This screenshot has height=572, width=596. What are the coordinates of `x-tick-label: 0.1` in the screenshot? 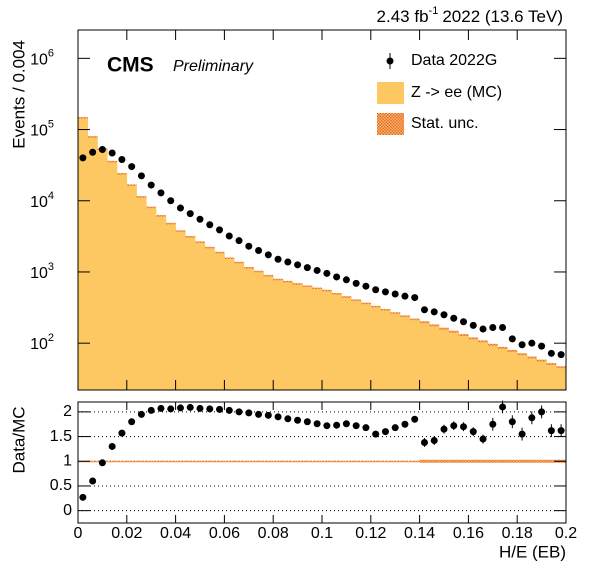 It's located at (322, 533).